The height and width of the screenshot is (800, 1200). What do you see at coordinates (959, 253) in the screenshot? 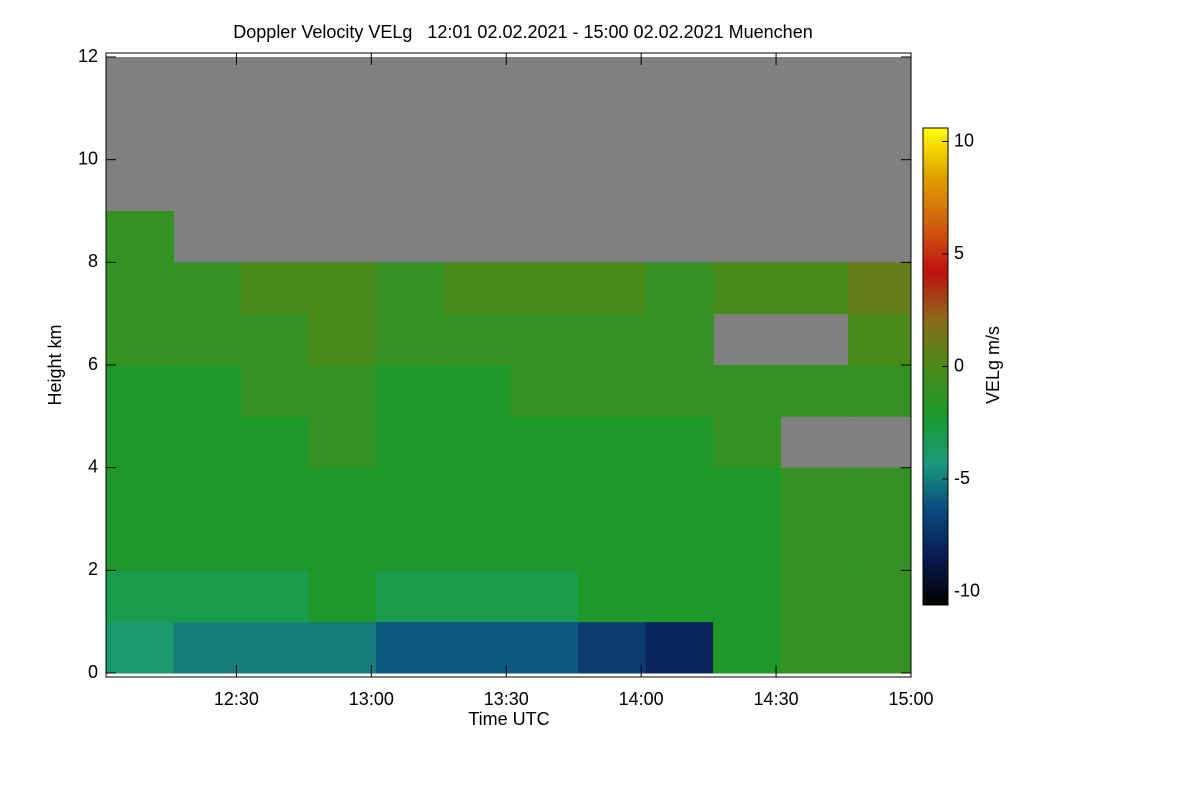
I see `colorbar-tick-label: 5` at bounding box center [959, 253].